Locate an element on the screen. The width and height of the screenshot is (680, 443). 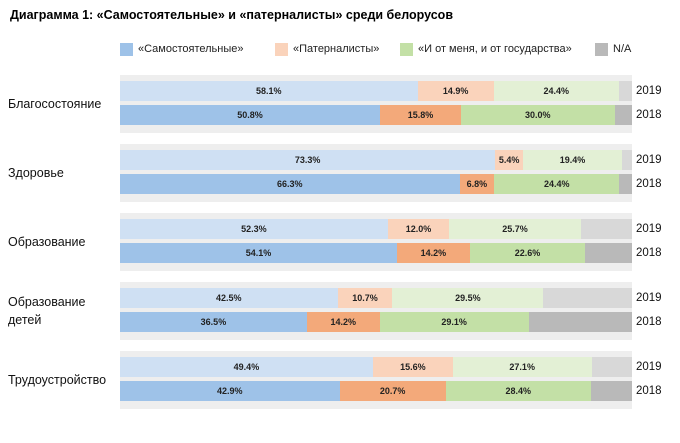
legend-item-paternalist: «Патерналисты» is located at coordinates (327, 49).